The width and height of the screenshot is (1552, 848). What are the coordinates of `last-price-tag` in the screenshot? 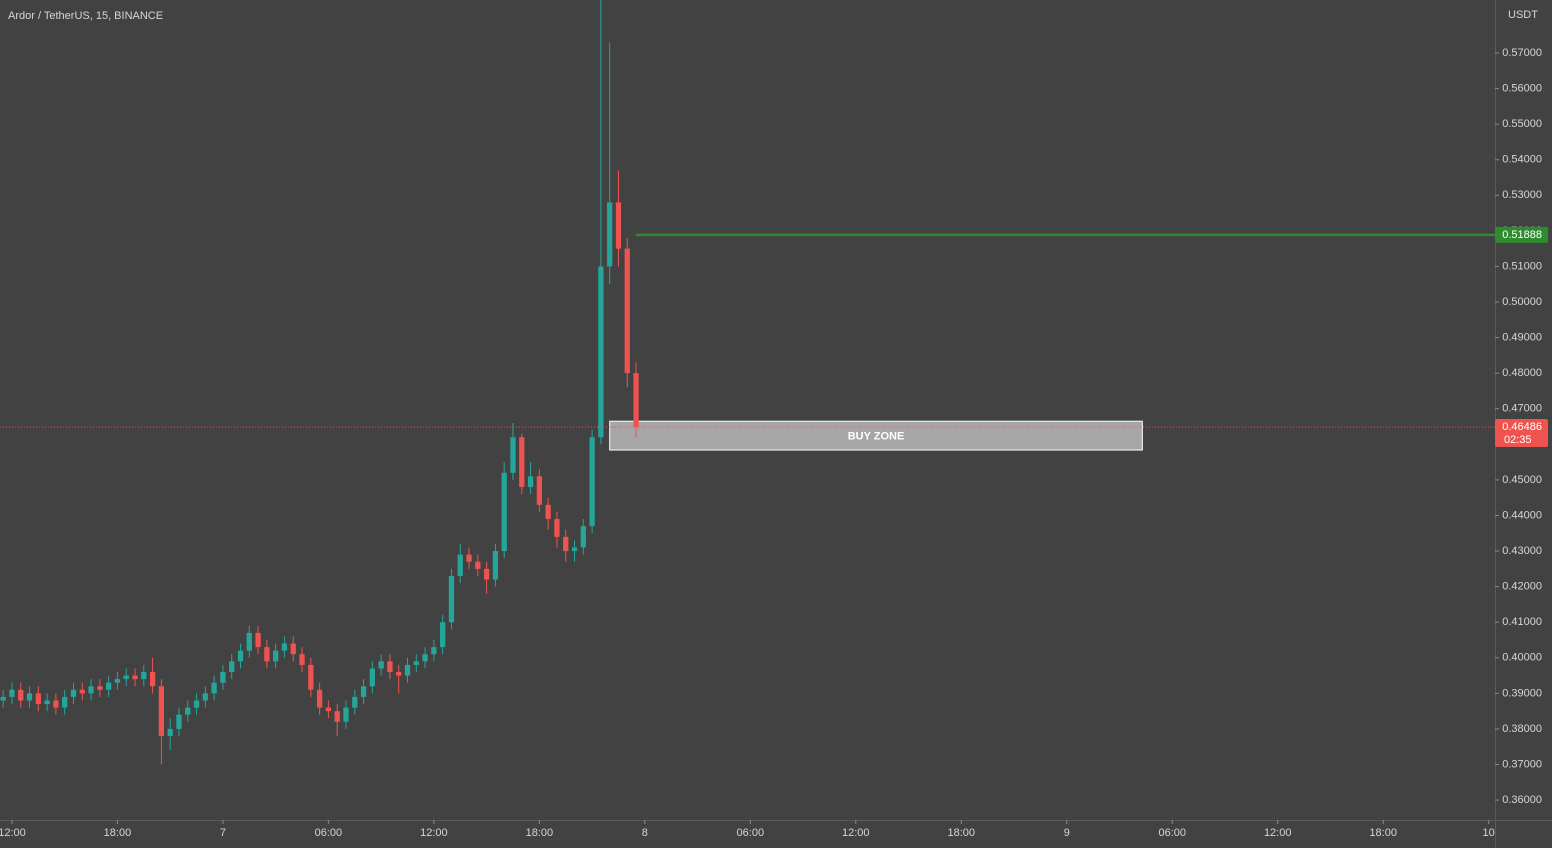 It's located at (1521, 433).